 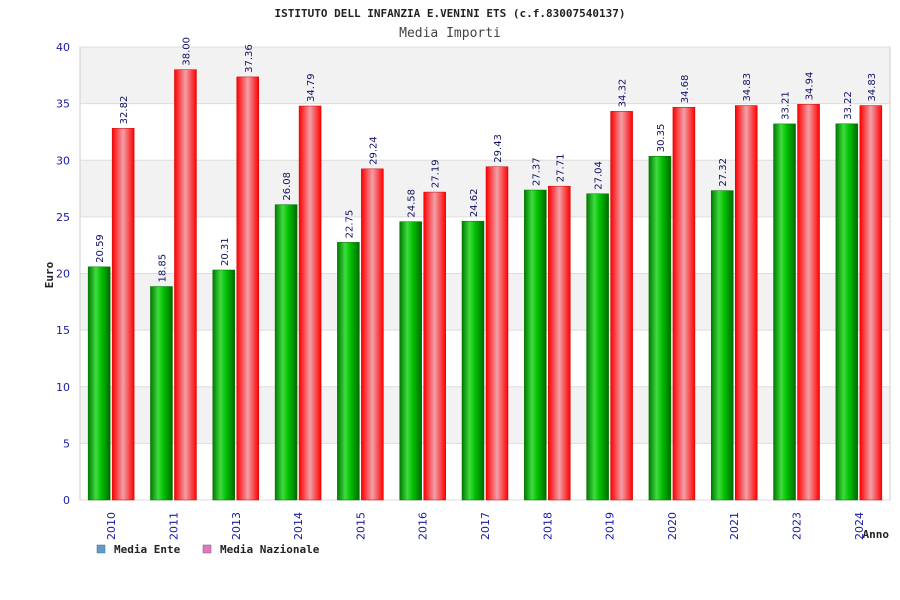 I want to click on value-label: 27.19, so click(x=436, y=173).